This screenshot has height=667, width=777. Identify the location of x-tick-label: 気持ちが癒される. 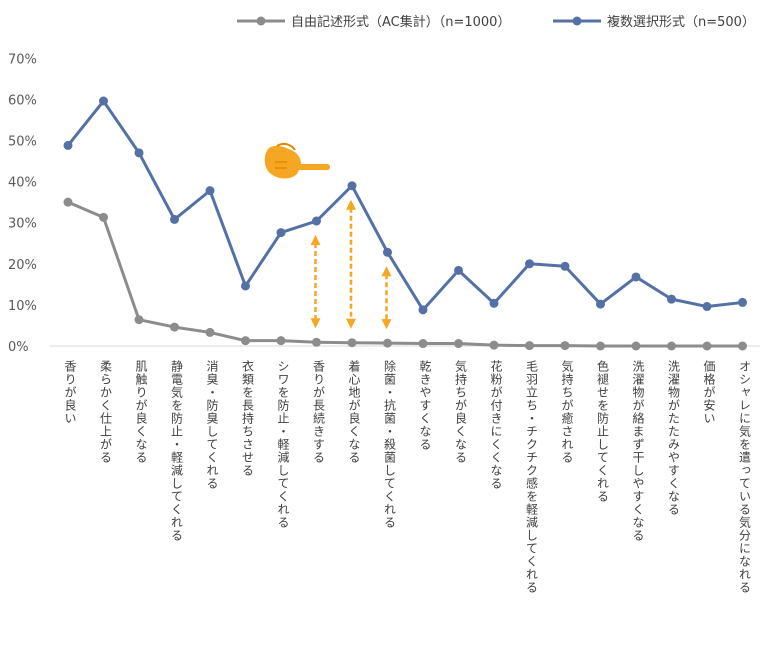
(567, 411).